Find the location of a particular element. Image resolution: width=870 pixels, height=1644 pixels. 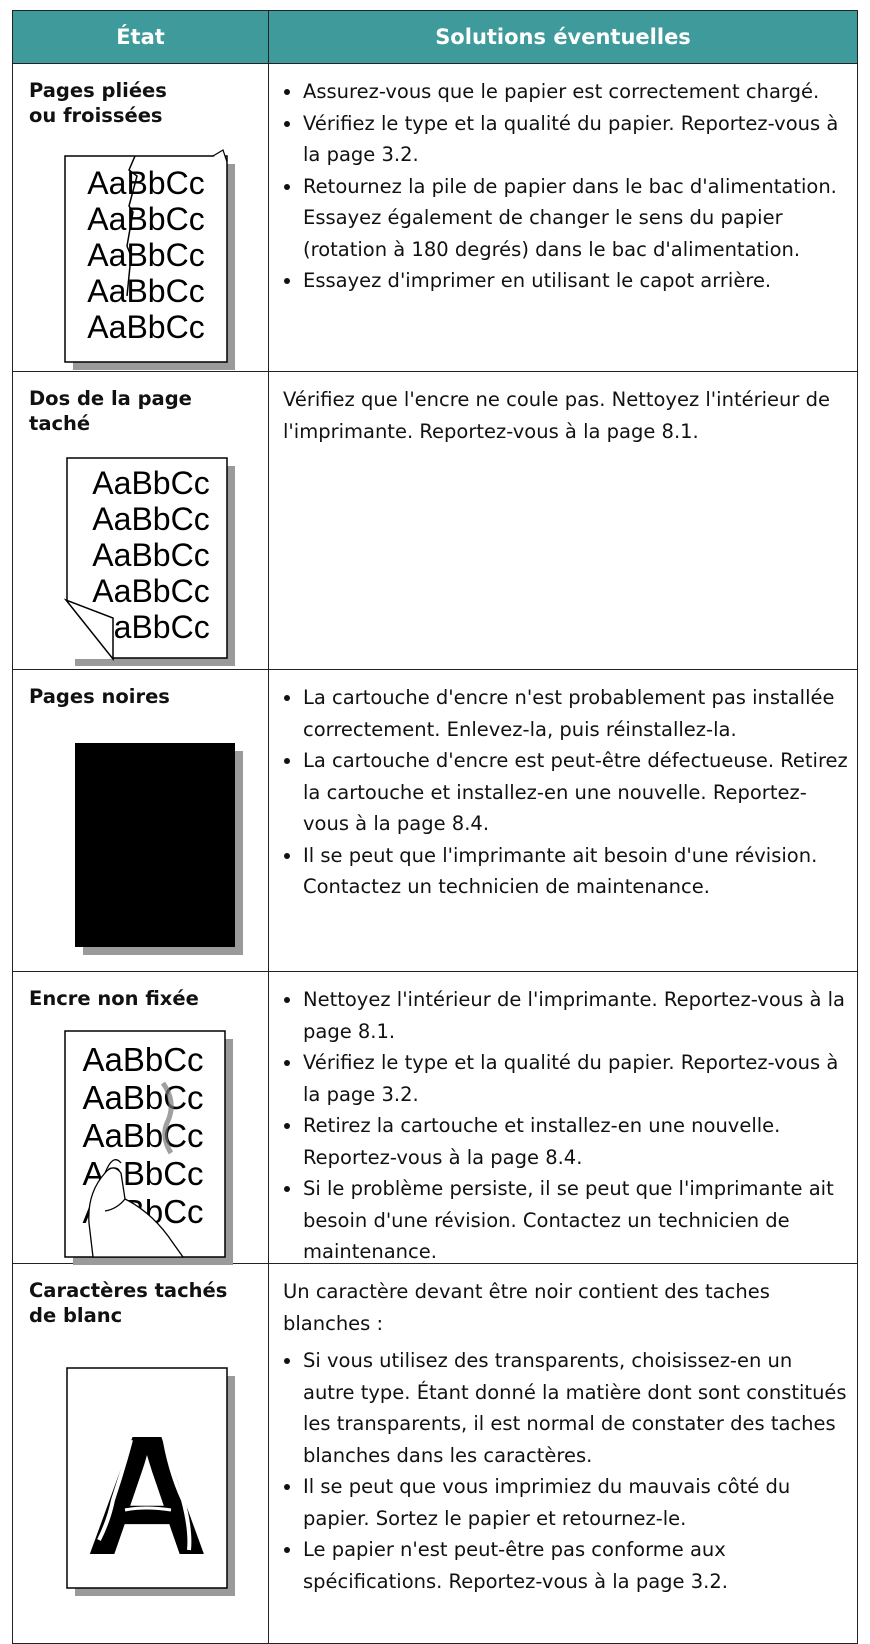

condition-line: Pages noires is located at coordinates (99, 696).